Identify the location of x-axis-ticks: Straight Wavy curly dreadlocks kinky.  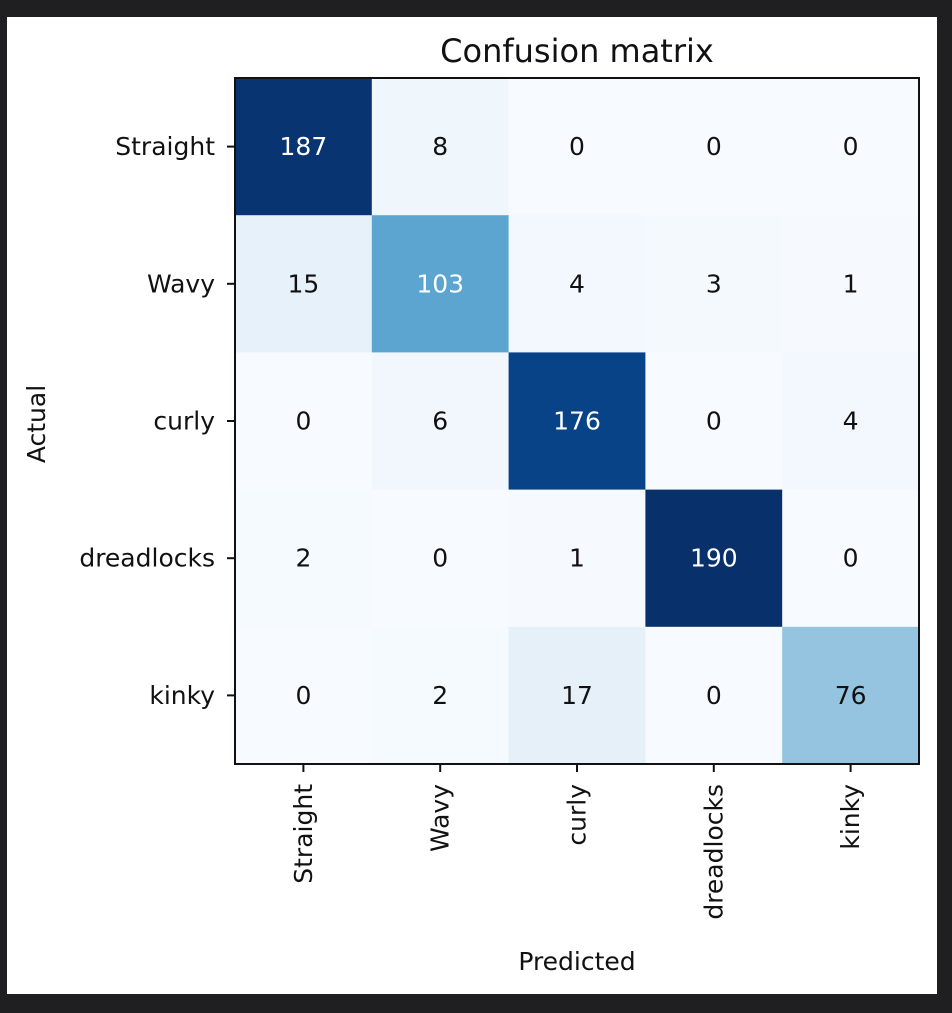
(577, 842).